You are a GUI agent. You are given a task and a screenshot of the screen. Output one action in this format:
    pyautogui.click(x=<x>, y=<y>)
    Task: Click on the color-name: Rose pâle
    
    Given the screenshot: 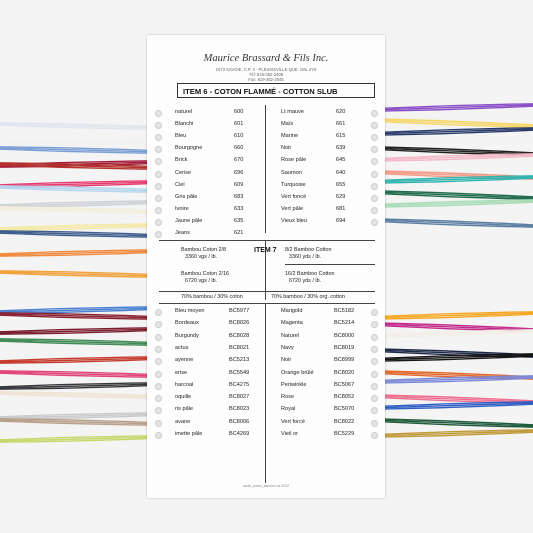 What is the action you would take?
    pyautogui.click(x=294, y=160)
    